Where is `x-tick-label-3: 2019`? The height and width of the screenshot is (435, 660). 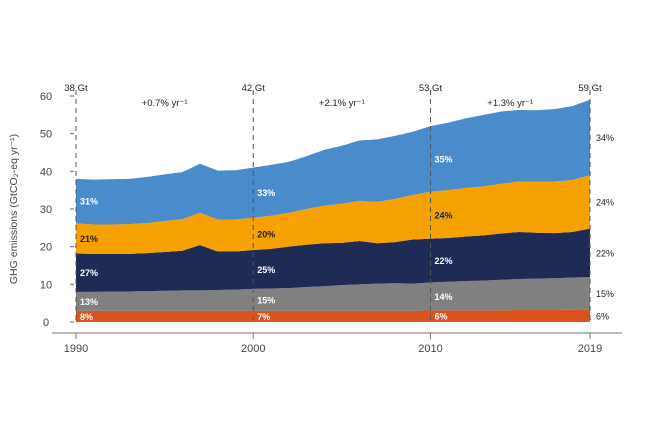
x-tick-label-3: 2019 is located at coordinates (590, 349).